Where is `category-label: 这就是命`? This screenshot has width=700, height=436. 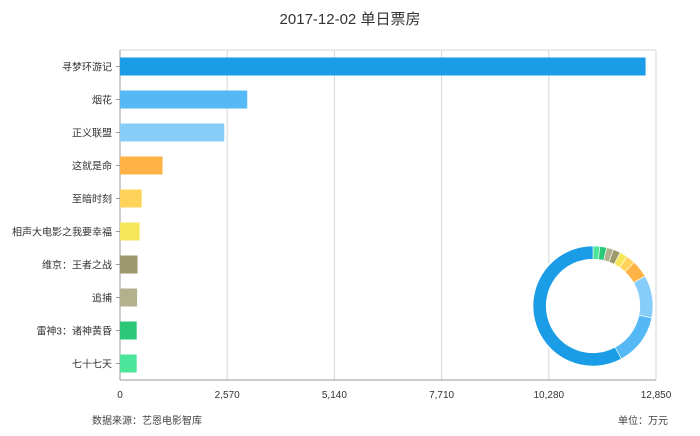
category-label: 这就是命 is located at coordinates (92, 166).